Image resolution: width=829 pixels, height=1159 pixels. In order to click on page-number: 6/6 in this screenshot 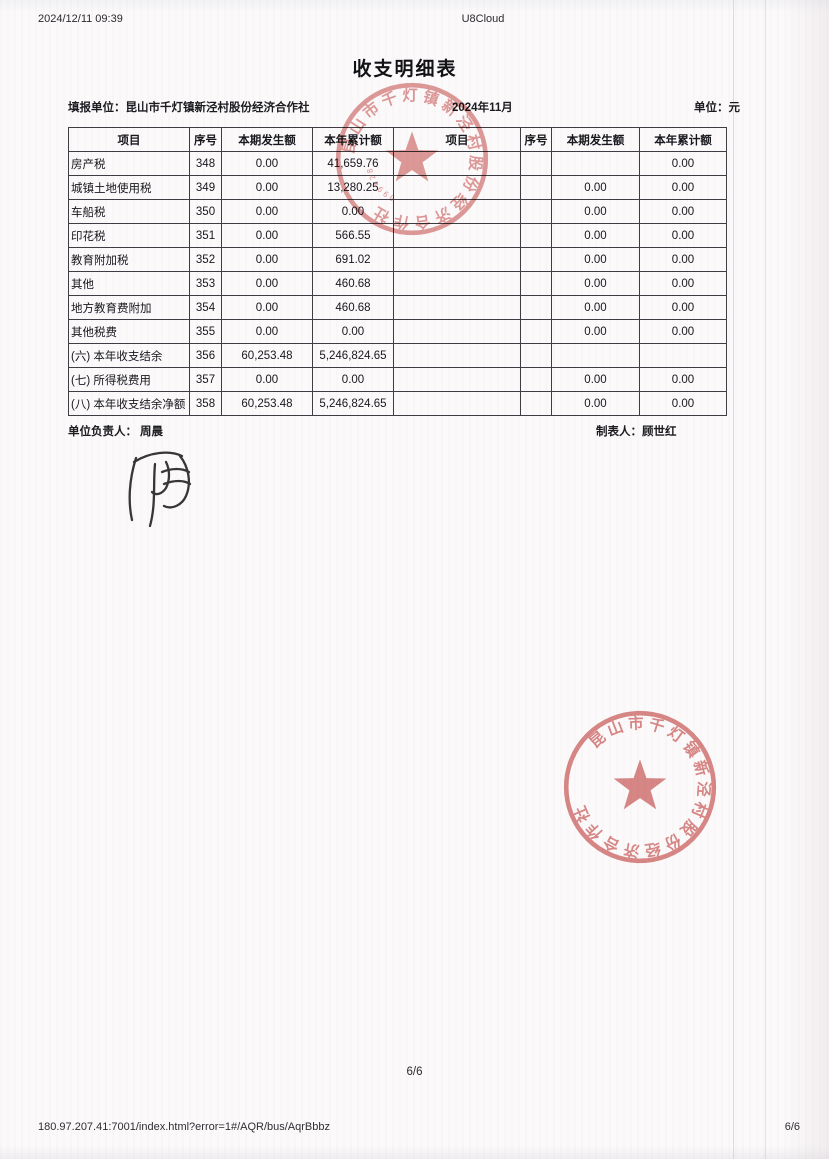, I will do `click(414, 1072)`.